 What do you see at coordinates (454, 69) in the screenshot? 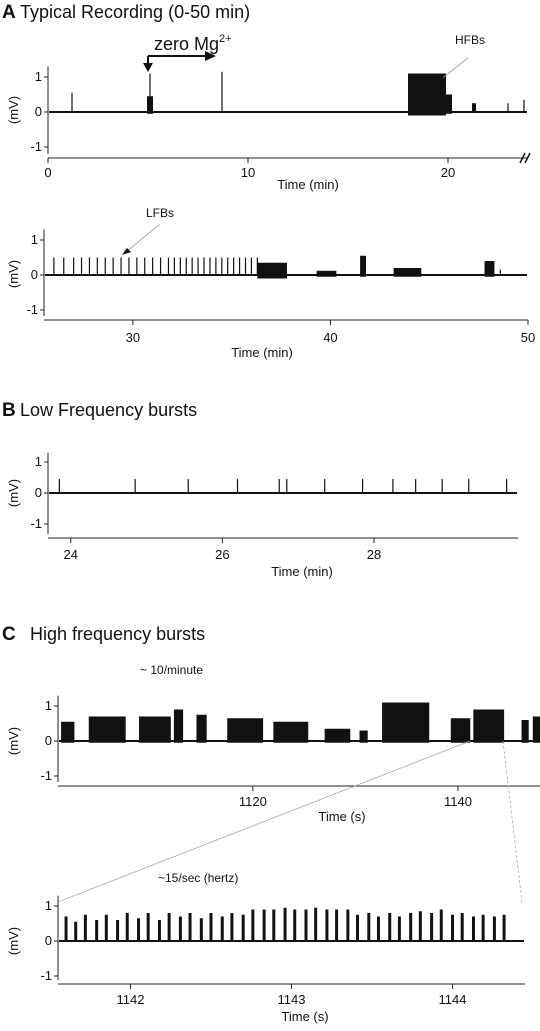
I see `hfbs-pointer-line` at bounding box center [454, 69].